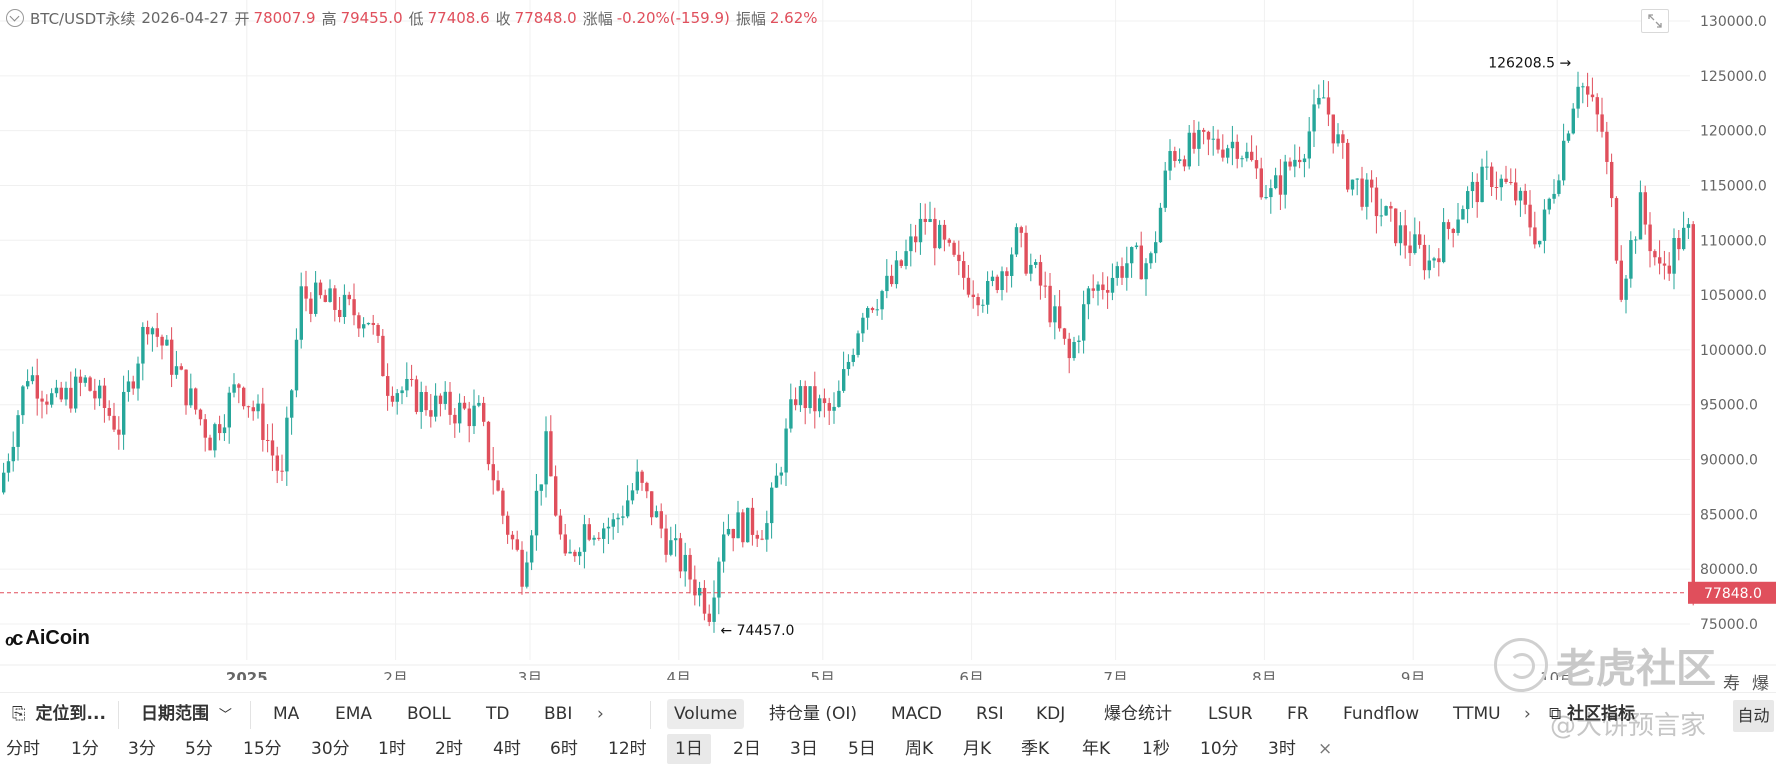  I want to click on tf-3h: 3时, so click(1282, 749).